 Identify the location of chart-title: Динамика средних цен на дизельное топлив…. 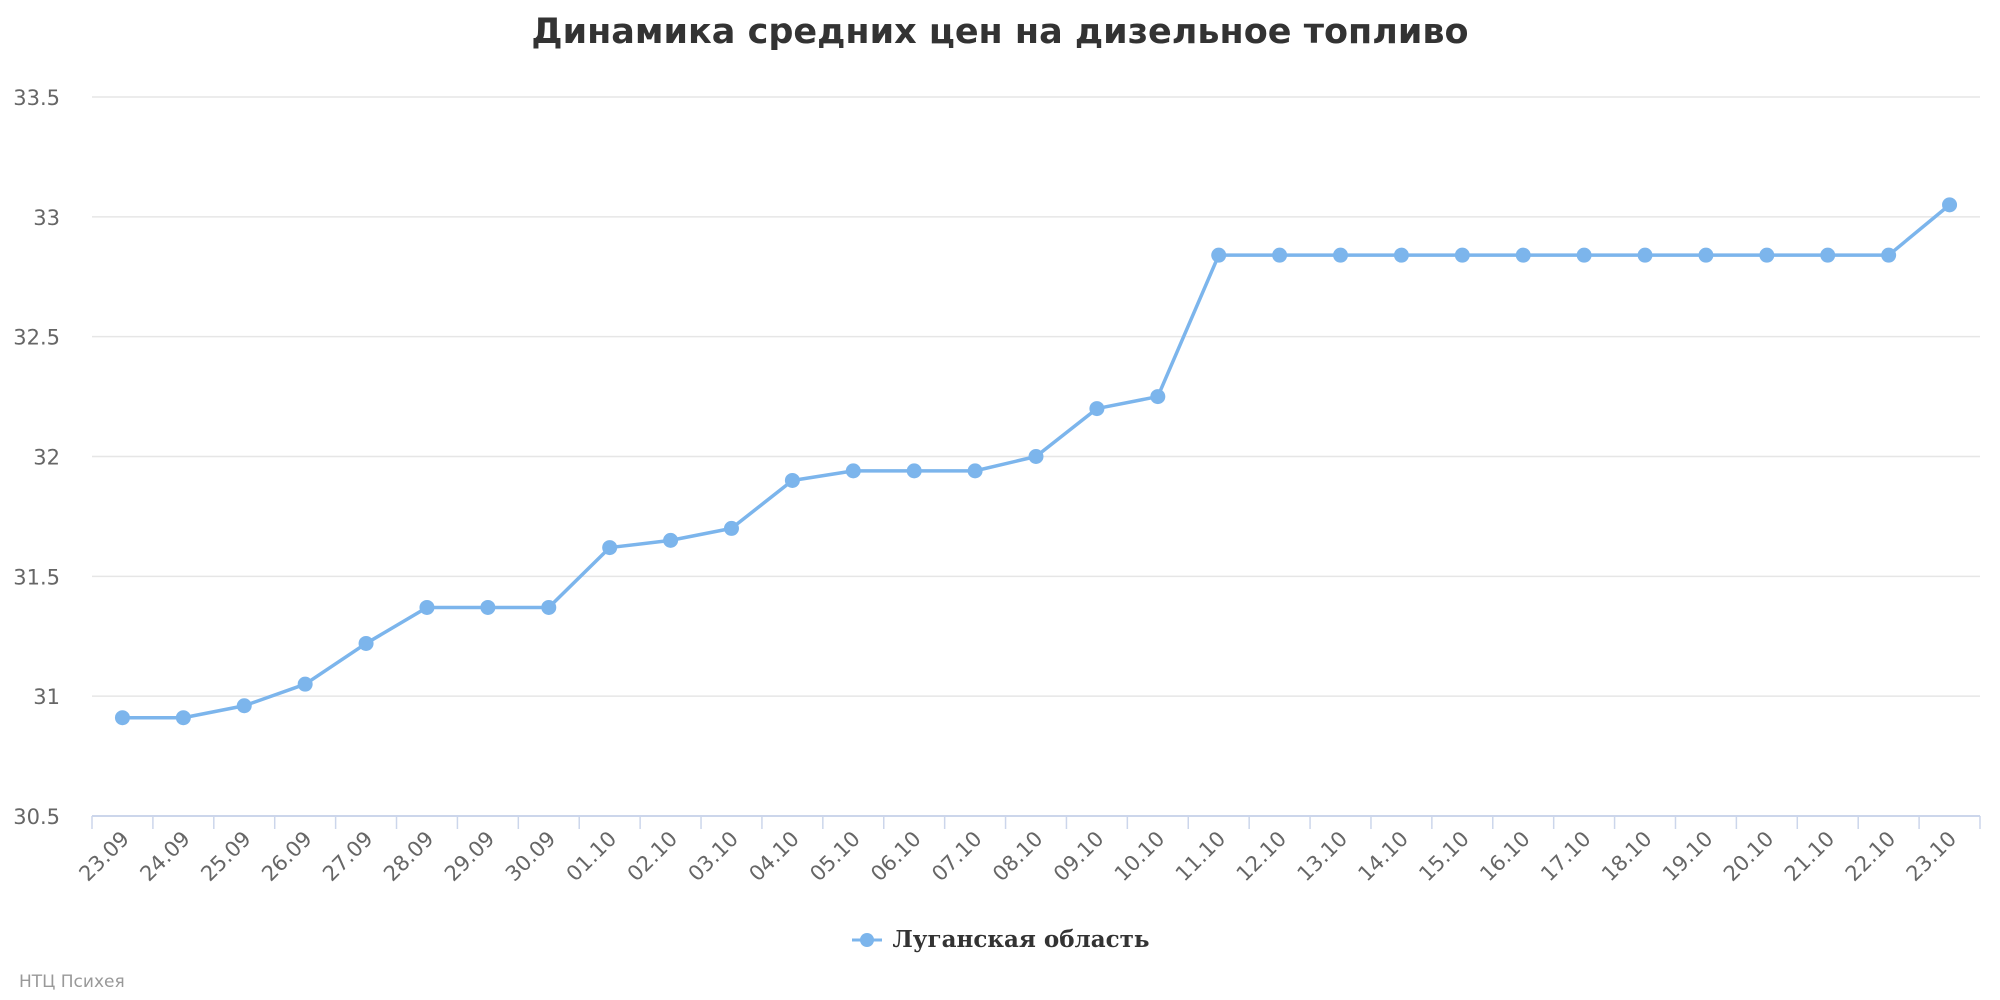
(1000, 32).